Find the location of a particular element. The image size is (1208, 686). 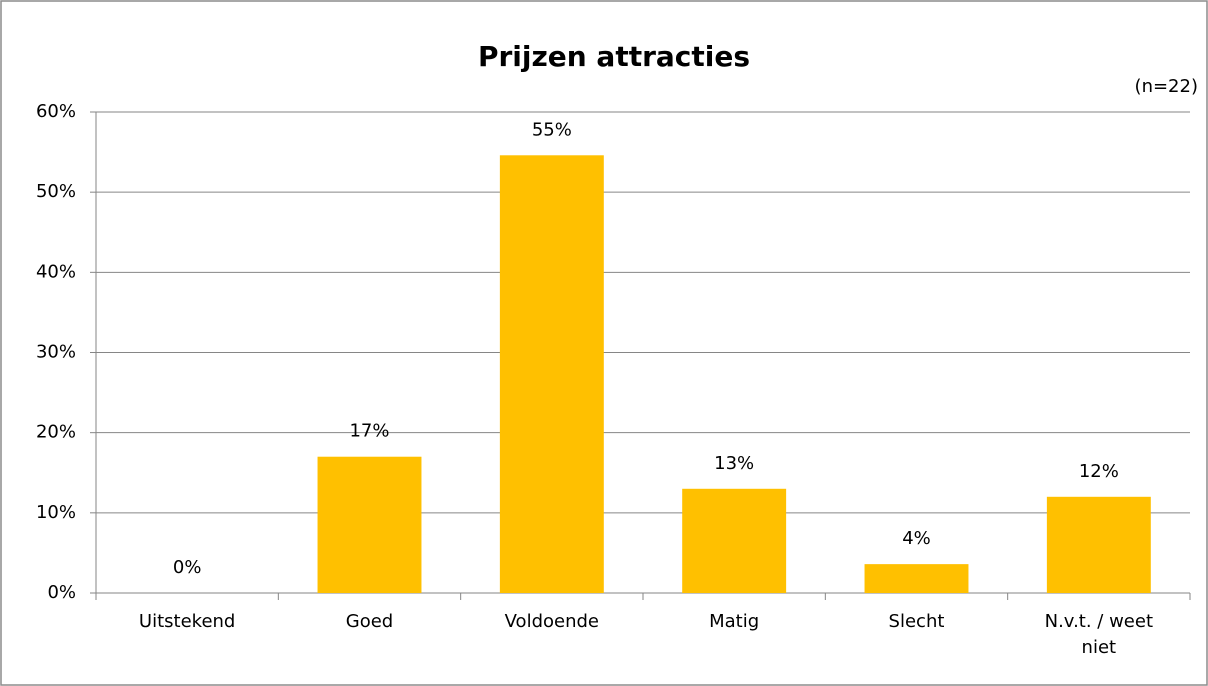

x-tick-label: Slecht is located at coordinates (916, 621).